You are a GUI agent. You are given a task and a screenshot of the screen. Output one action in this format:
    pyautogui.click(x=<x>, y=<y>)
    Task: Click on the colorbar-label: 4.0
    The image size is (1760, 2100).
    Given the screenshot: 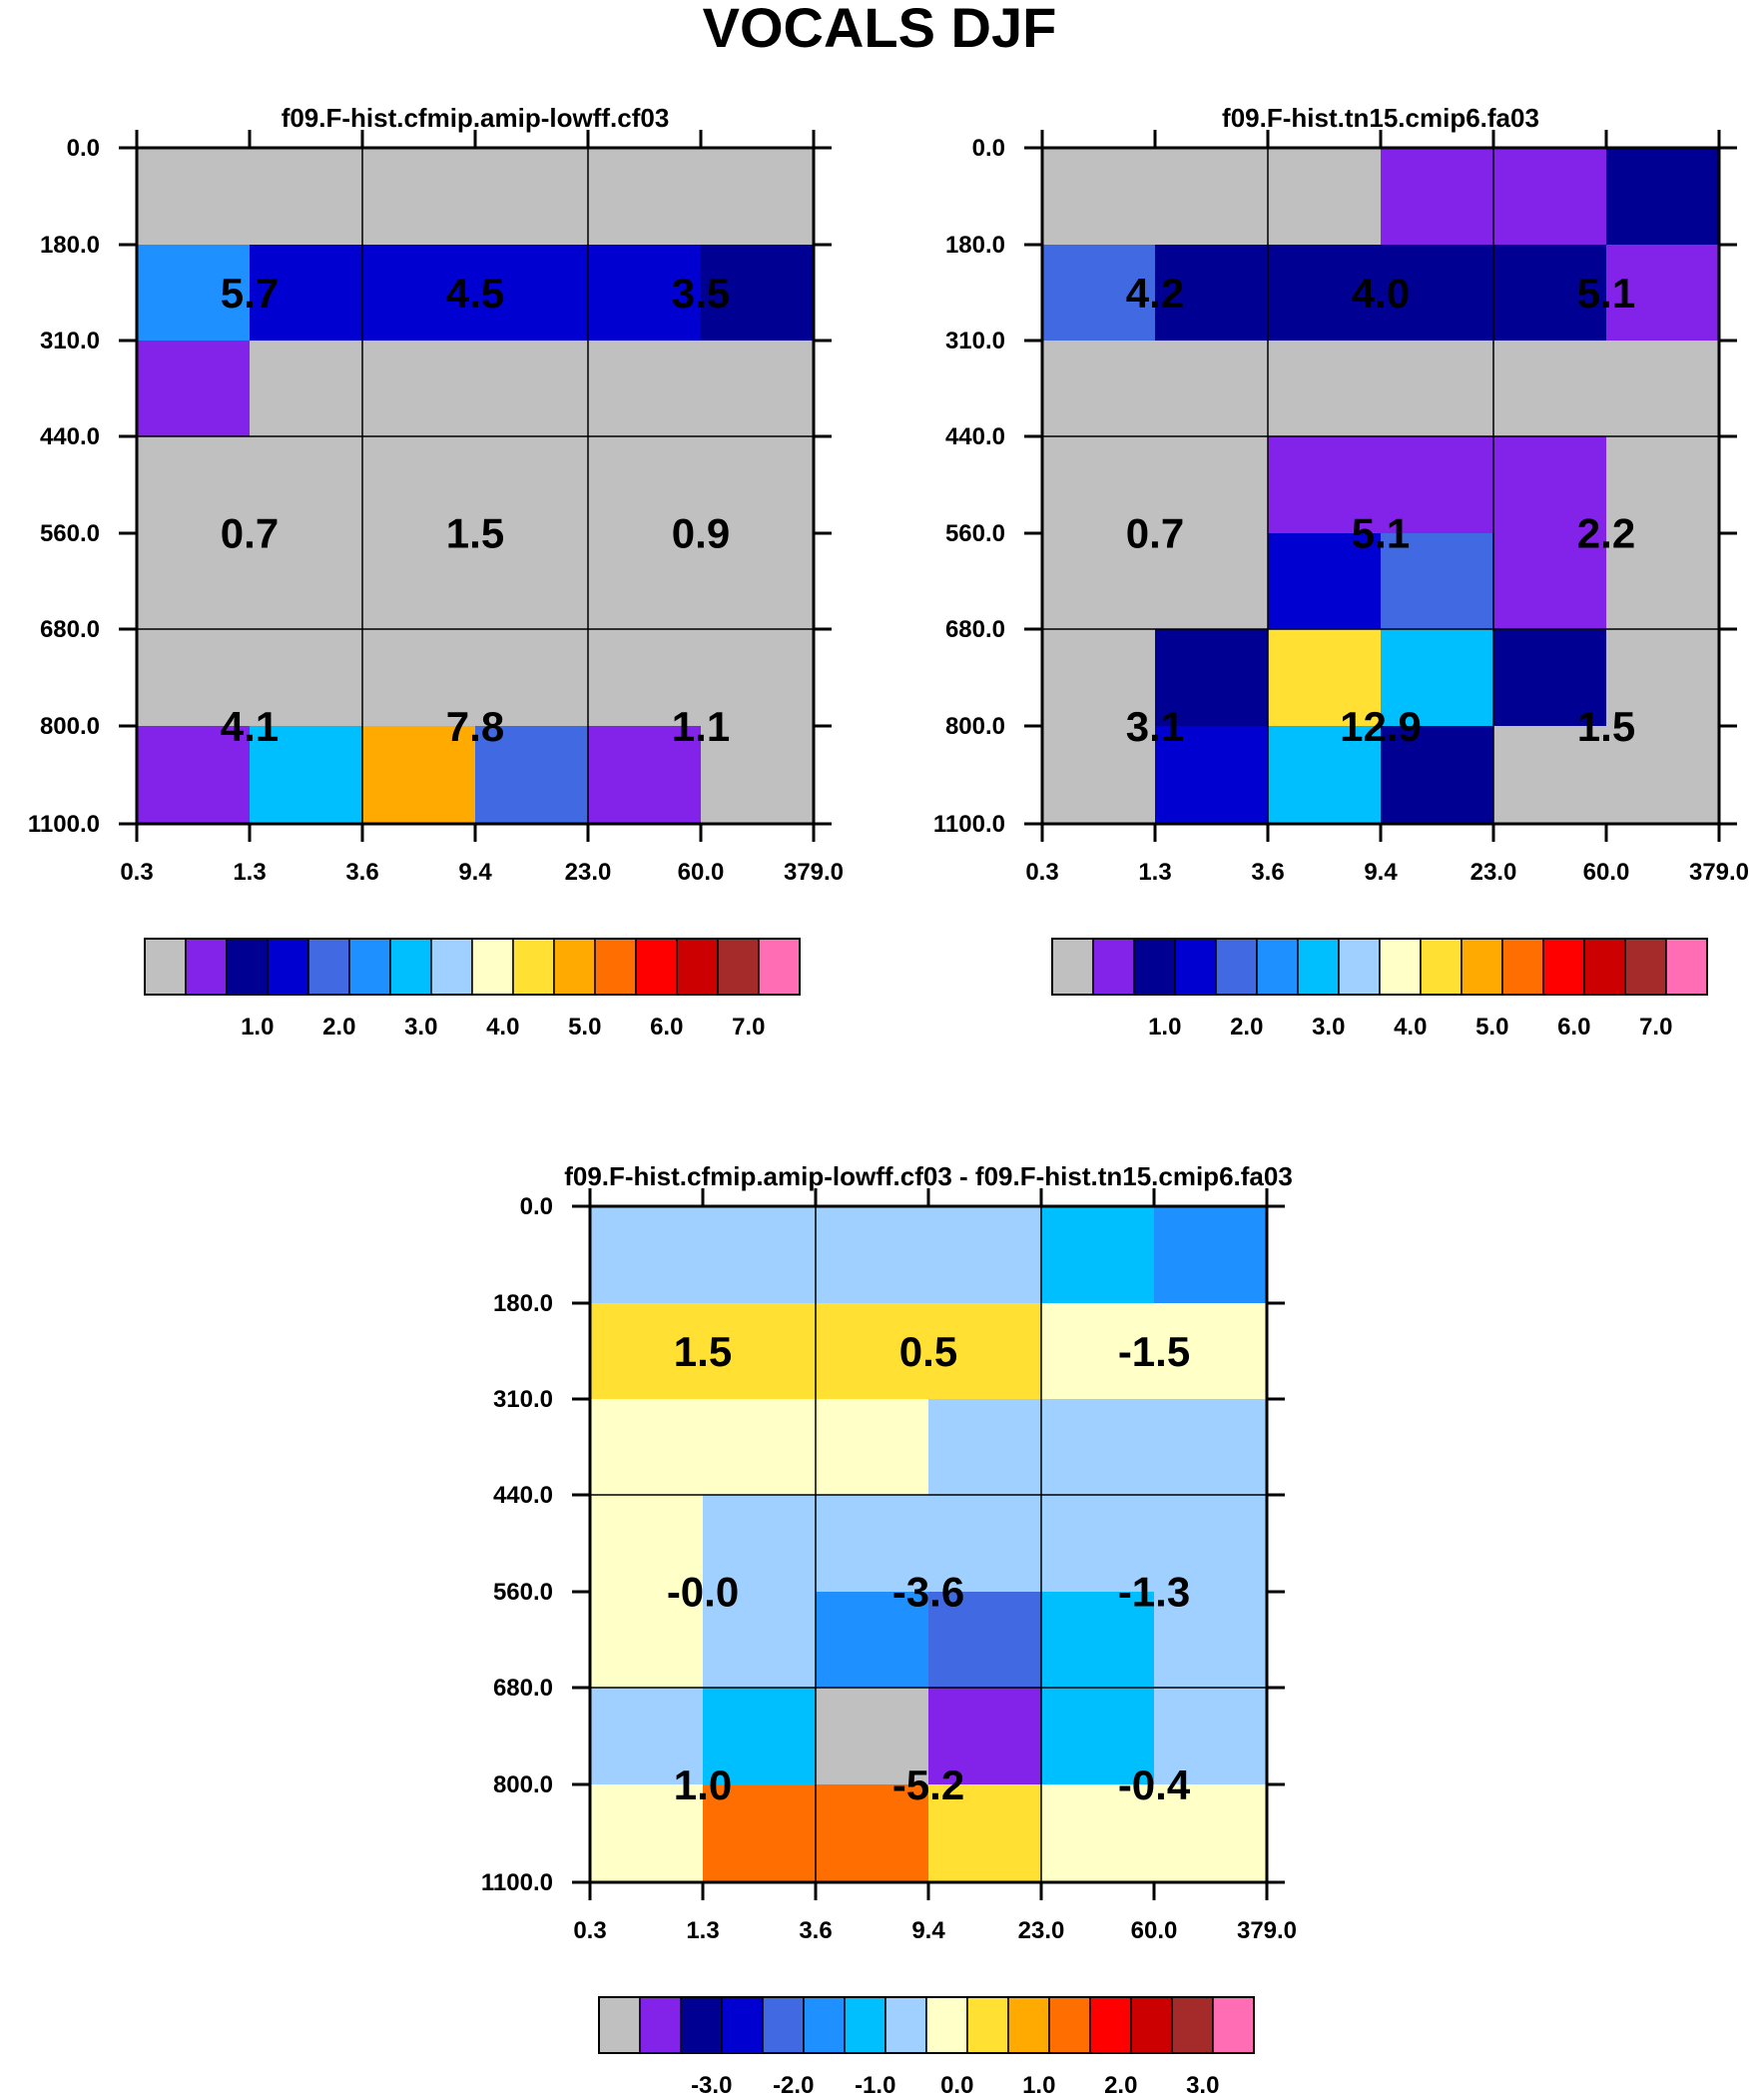 What is the action you would take?
    pyautogui.click(x=1410, y=1027)
    